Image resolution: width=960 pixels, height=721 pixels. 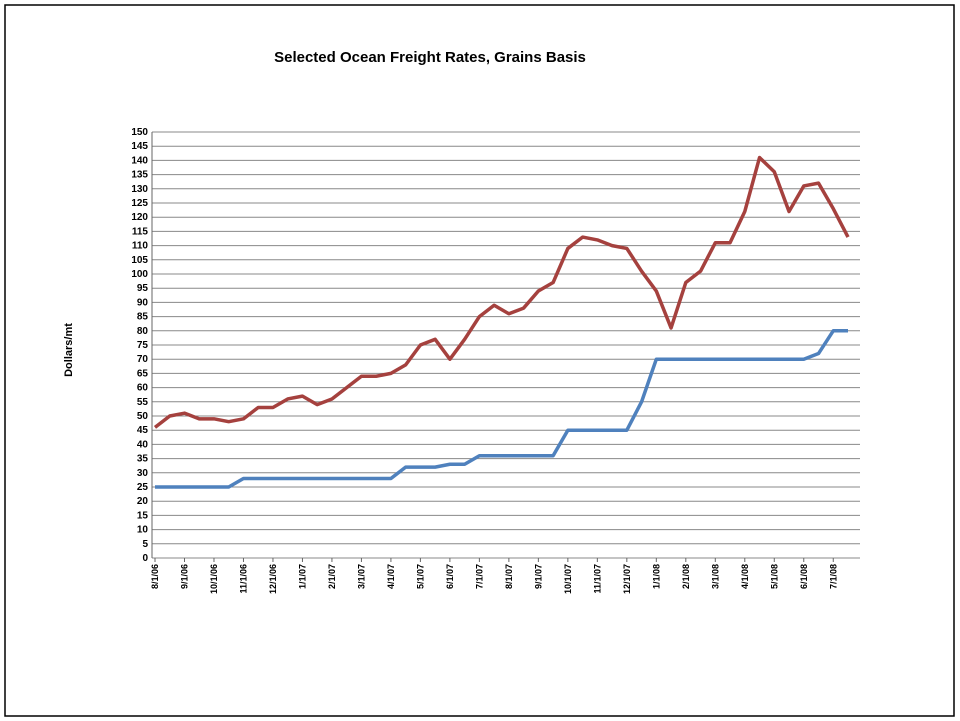 I want to click on y-tick-label: 75, so click(x=143, y=345).